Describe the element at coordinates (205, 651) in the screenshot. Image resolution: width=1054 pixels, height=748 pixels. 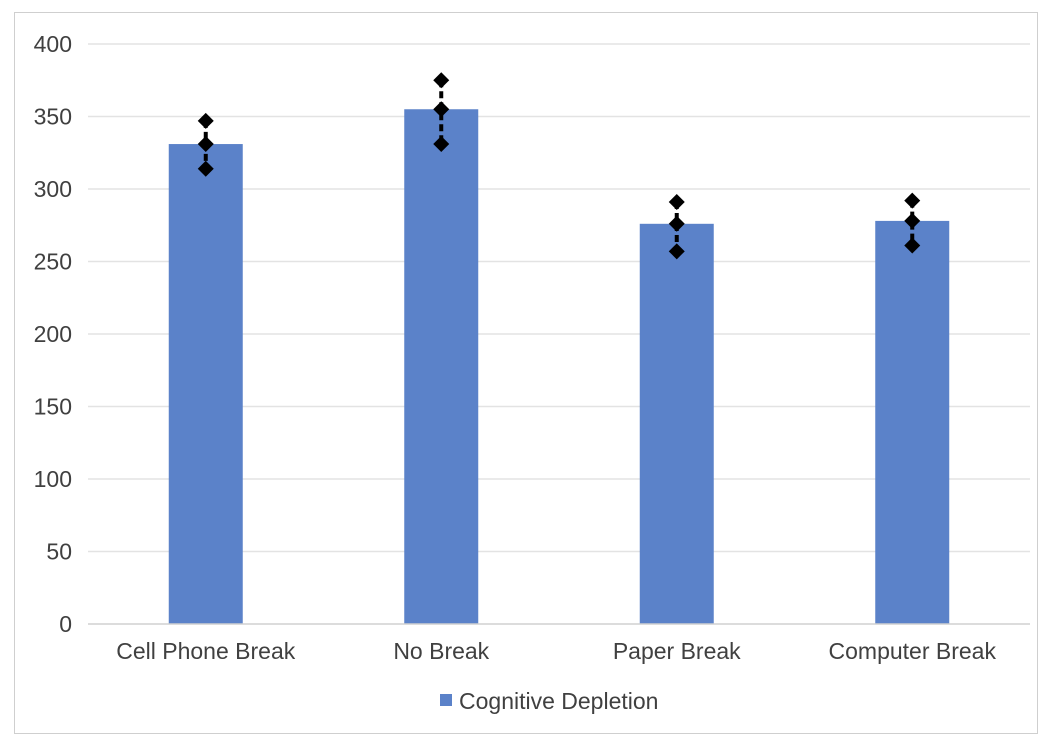
I see `x-category-label-1: Cell Phone Break` at that location.